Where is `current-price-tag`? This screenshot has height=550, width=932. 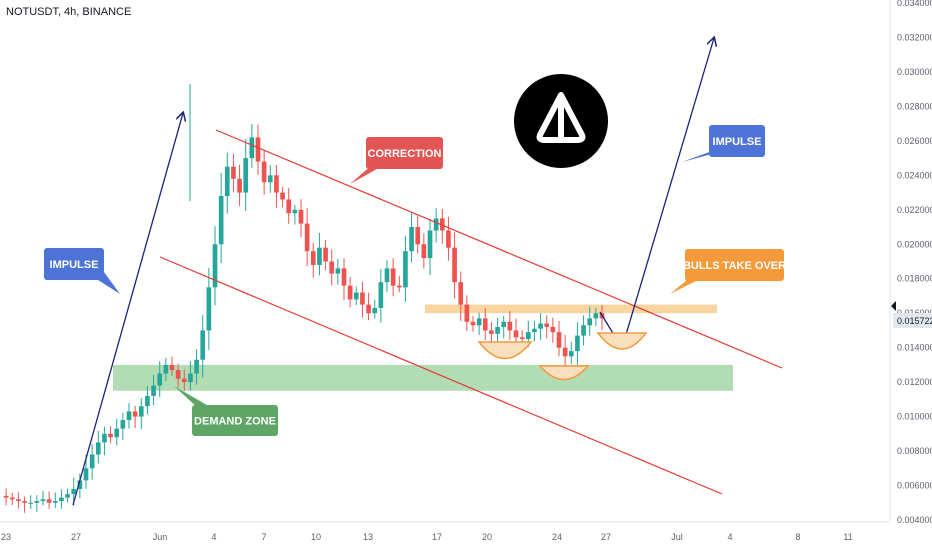
current-price-tag is located at coordinates (912, 320).